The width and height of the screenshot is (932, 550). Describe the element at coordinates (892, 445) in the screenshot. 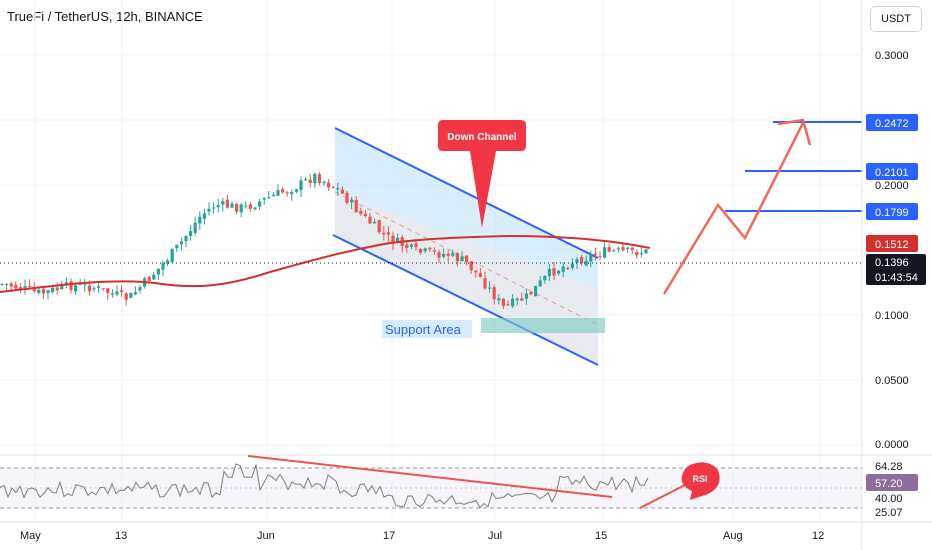

I see `price-tick-4: 0.0000` at that location.